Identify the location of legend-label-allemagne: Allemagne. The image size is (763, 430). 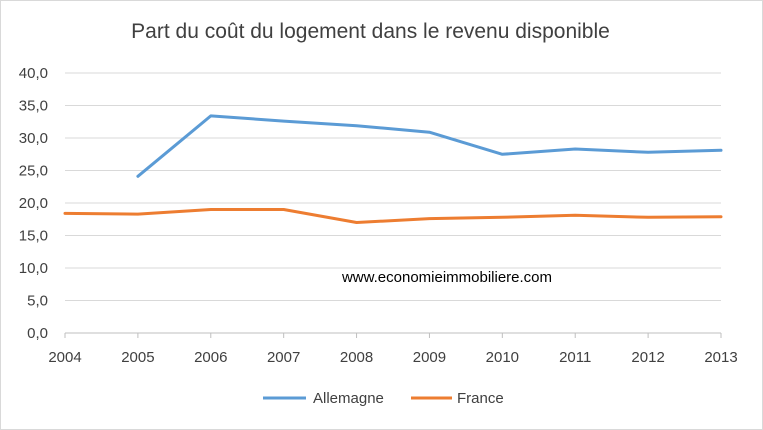
(348, 398).